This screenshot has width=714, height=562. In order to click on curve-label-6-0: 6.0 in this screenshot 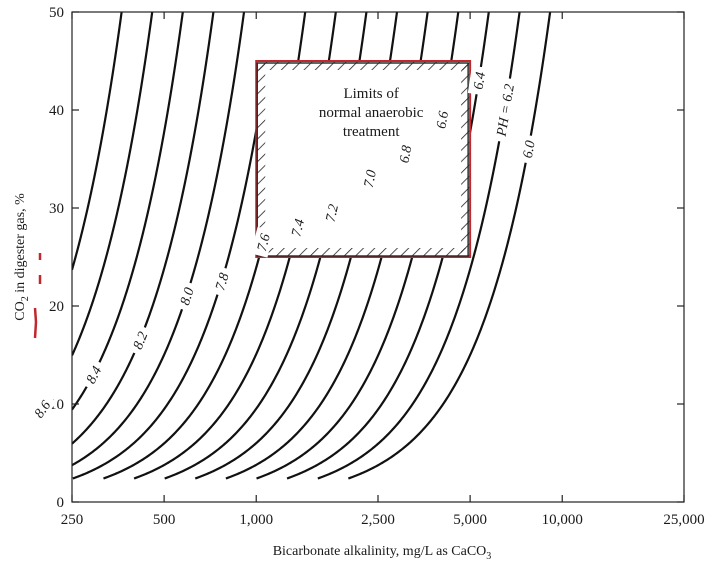, I will do `click(527, 149)`.